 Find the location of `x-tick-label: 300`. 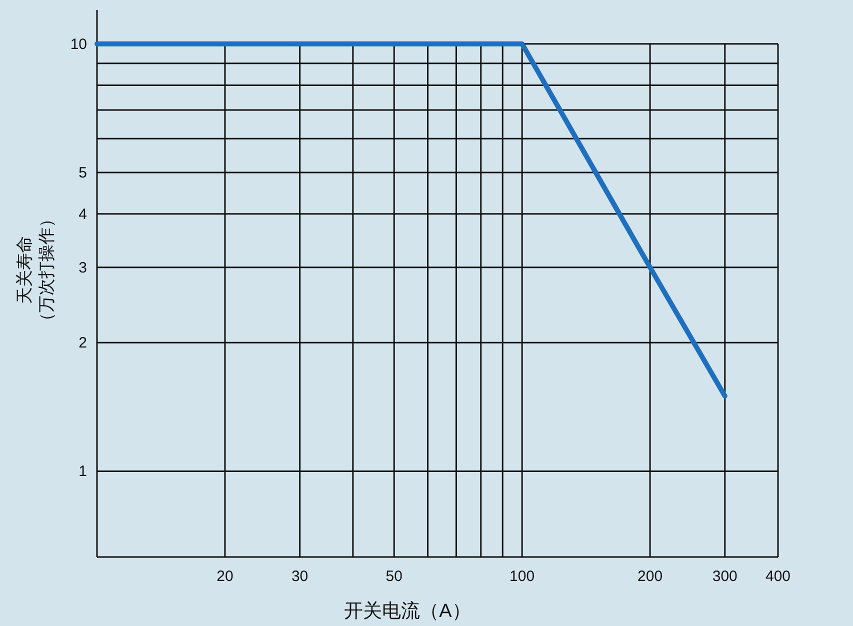

x-tick-label: 300 is located at coordinates (725, 576).